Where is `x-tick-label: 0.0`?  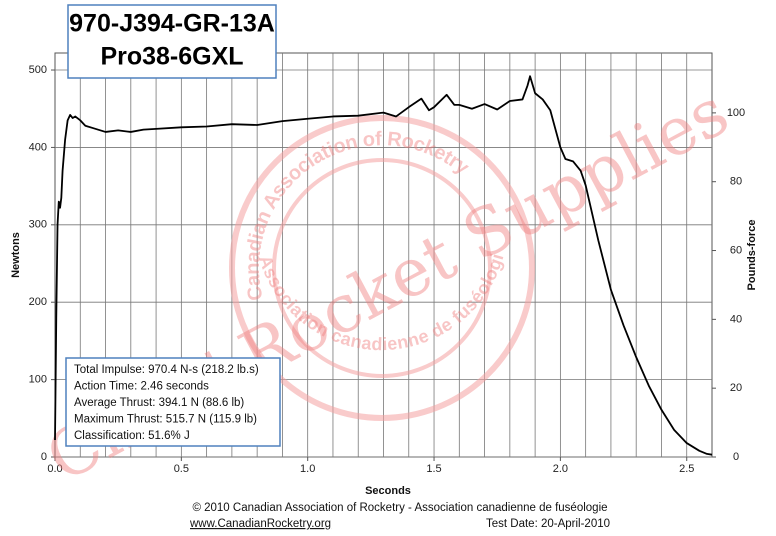
x-tick-label: 0.0 is located at coordinates (54, 469).